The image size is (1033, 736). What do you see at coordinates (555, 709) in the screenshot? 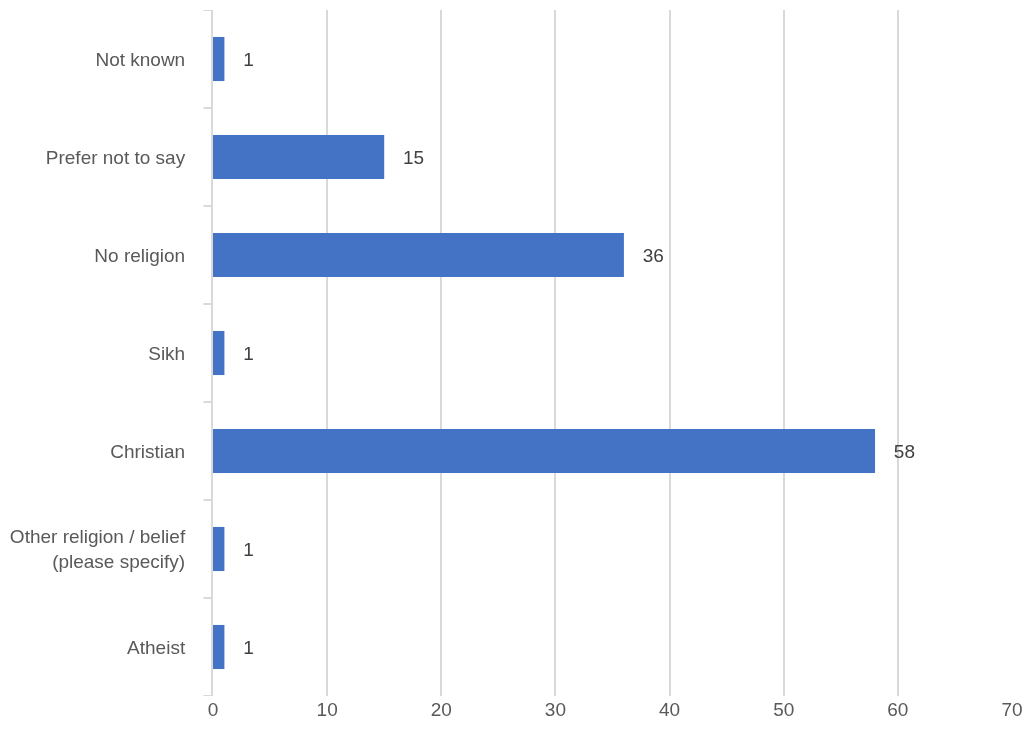
I see `x-tick-label: 30` at bounding box center [555, 709].